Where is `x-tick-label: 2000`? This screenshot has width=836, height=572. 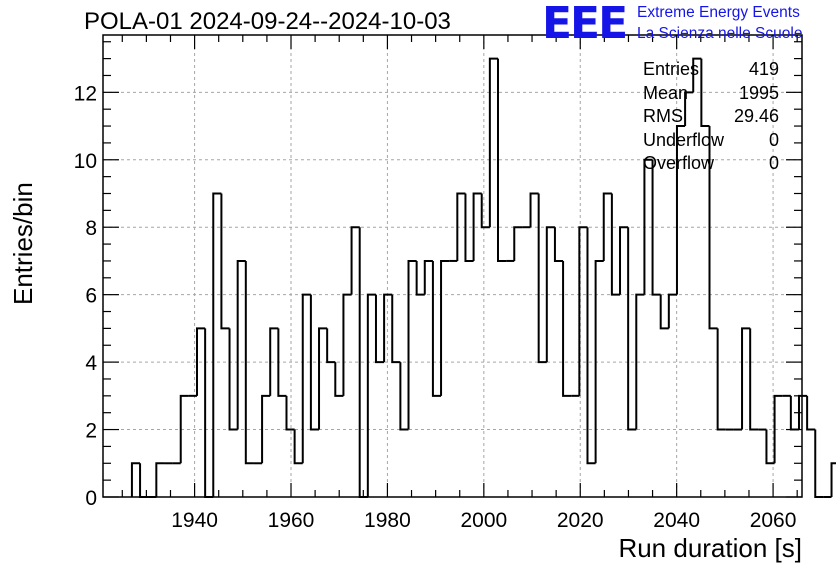
x-tick-label: 2000 is located at coordinates (483, 520).